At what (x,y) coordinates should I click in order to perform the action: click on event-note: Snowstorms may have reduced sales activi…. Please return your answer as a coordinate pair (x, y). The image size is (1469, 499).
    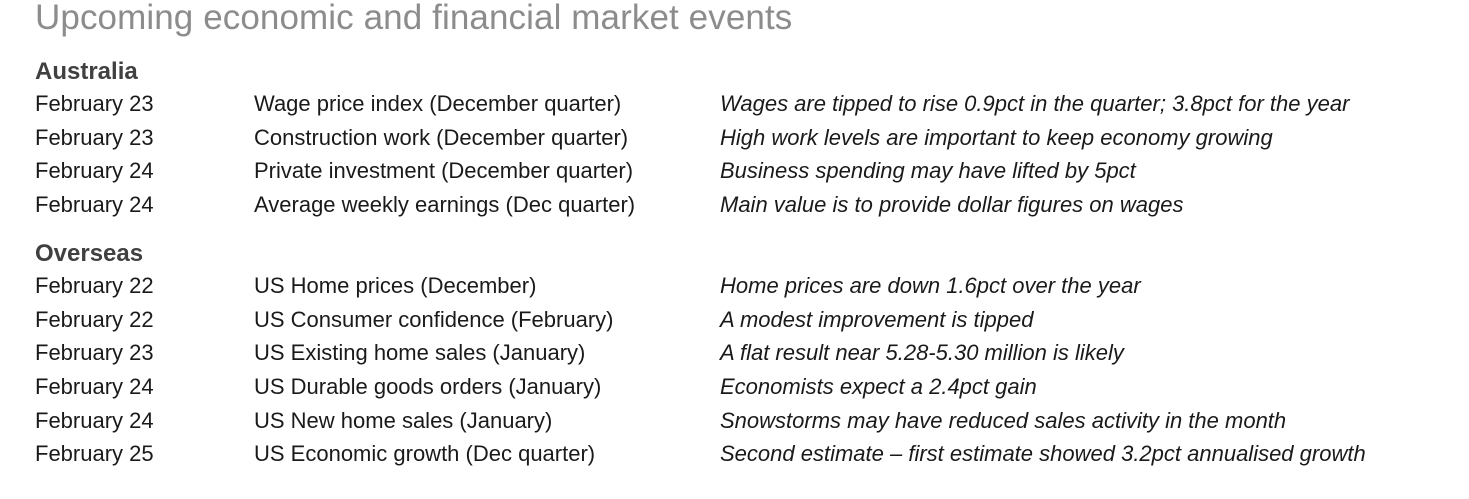
    Looking at the image, I should click on (1003, 420).